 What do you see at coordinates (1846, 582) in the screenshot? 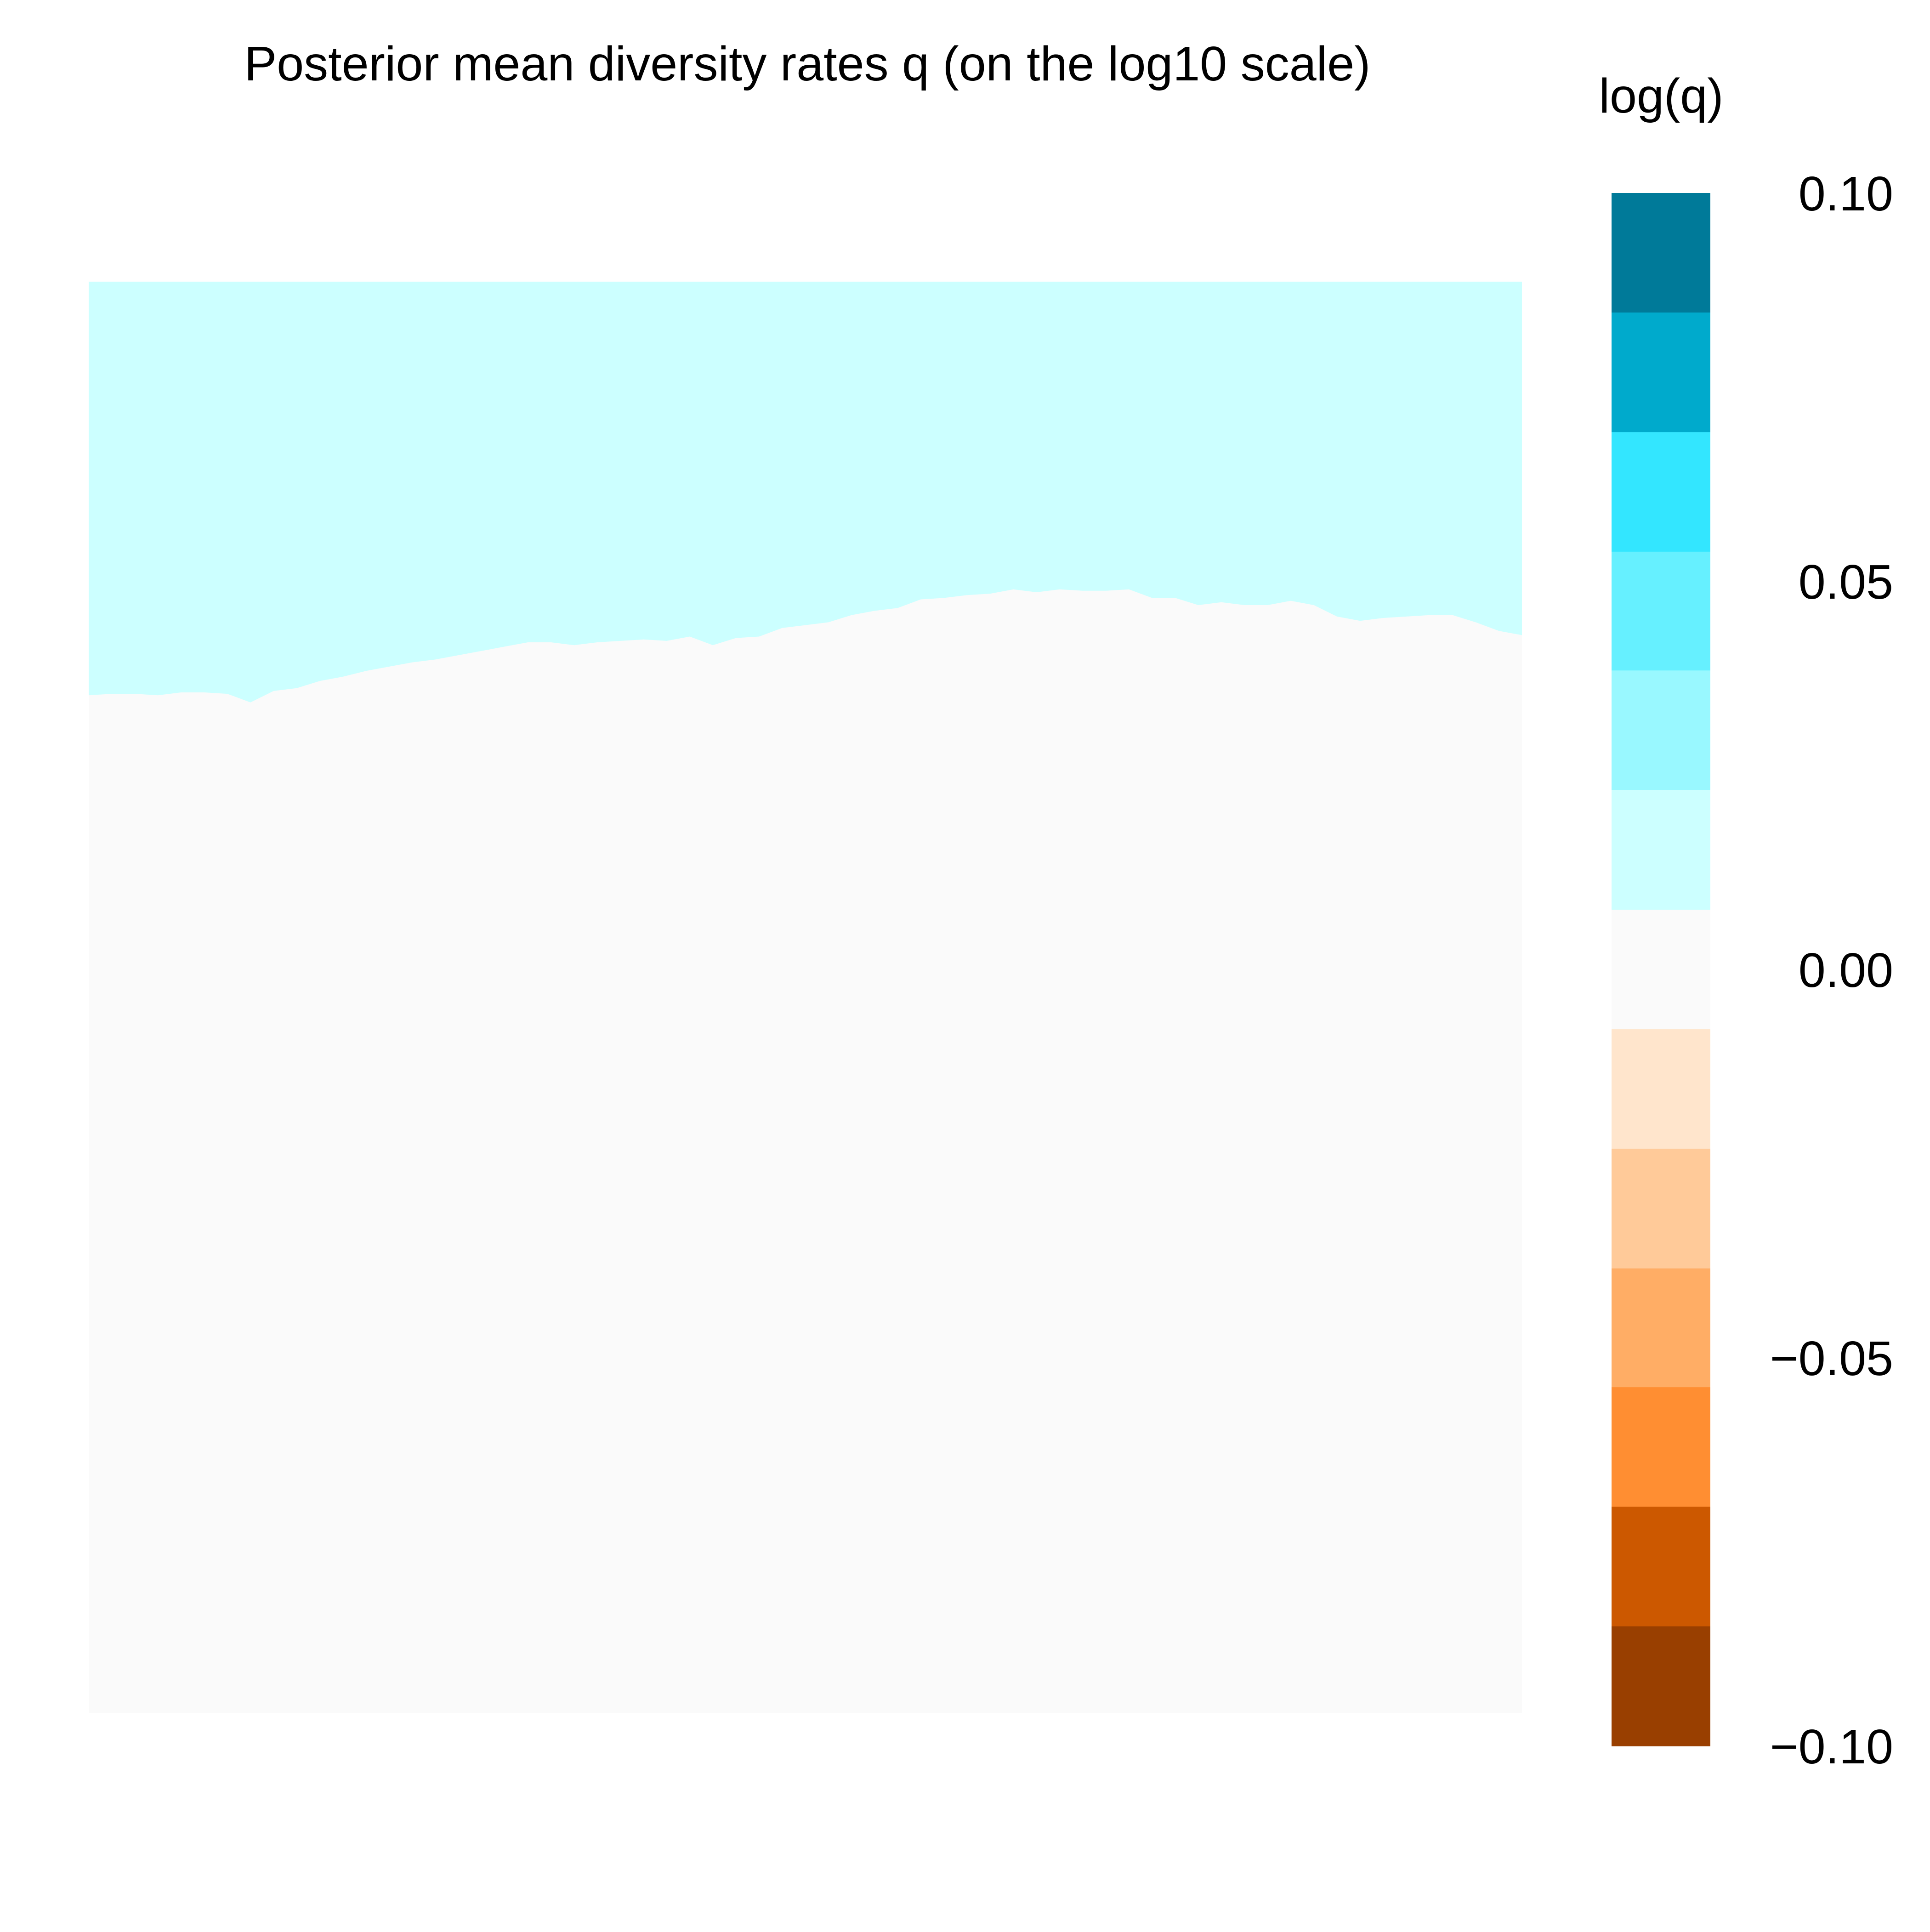
I see `legend-tick-label: 0.05` at bounding box center [1846, 582].